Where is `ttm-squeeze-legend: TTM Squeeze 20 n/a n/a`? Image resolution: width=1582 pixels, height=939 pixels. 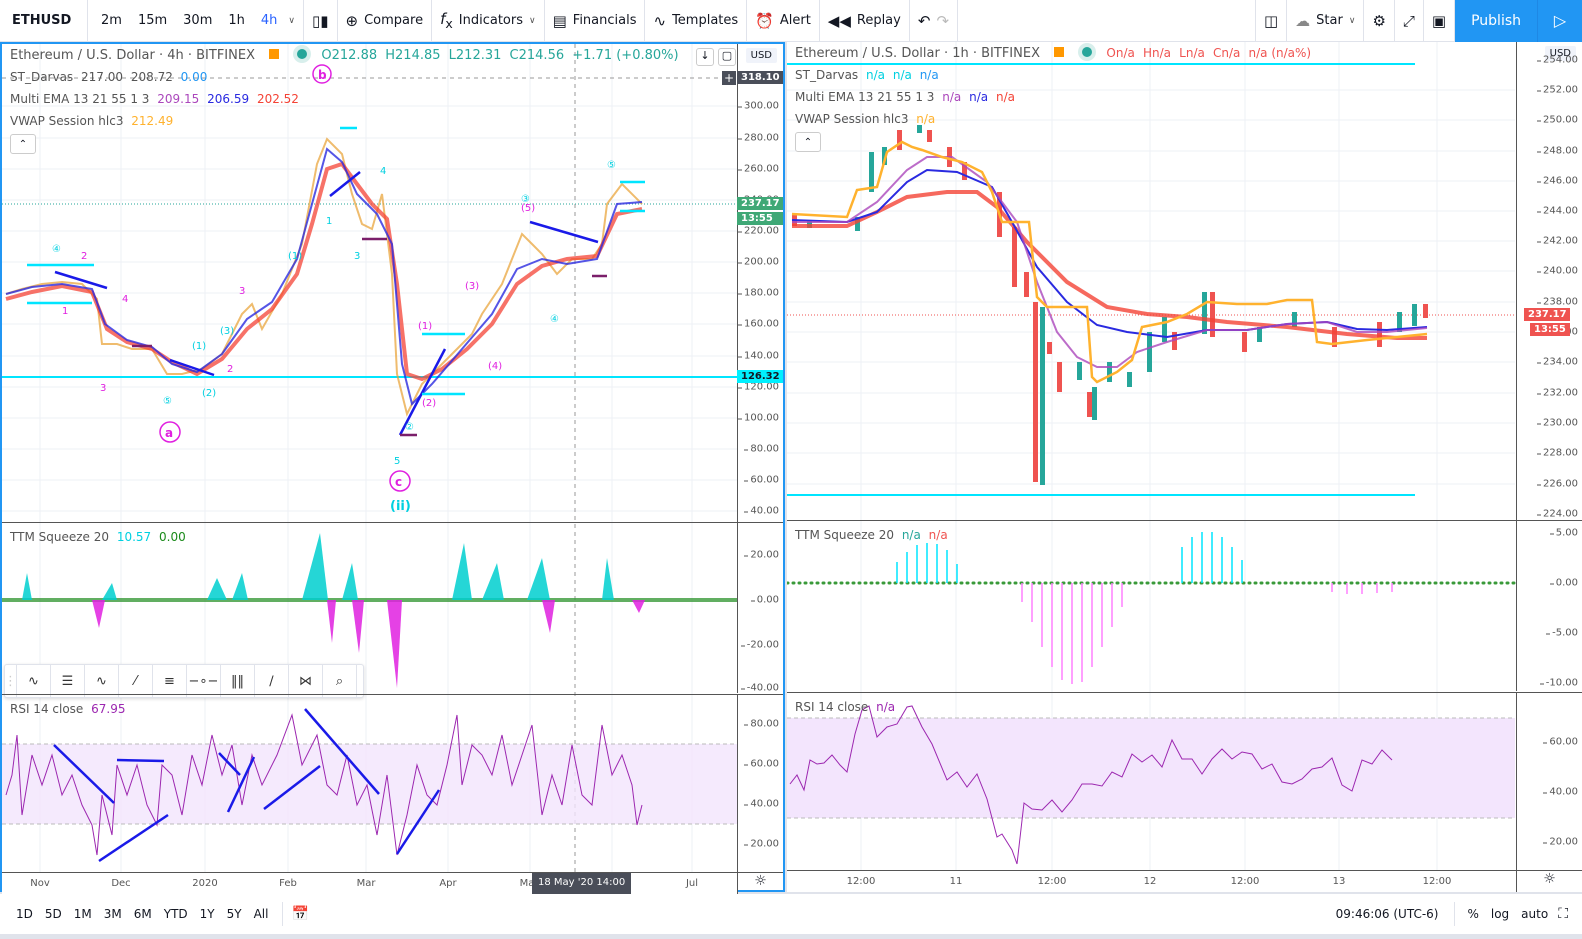 ttm-squeeze-legend: TTM Squeeze 20 n/a n/a is located at coordinates (873, 535).